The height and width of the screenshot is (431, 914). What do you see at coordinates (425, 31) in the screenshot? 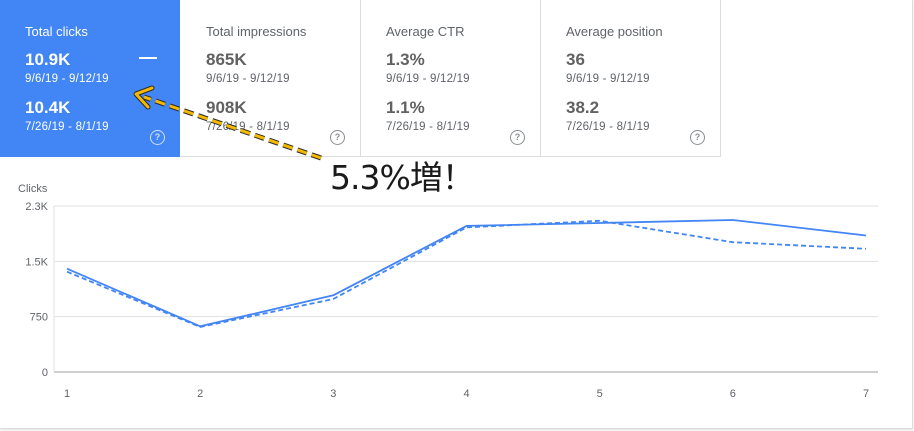
I see `card-title: Average CTR` at bounding box center [425, 31].